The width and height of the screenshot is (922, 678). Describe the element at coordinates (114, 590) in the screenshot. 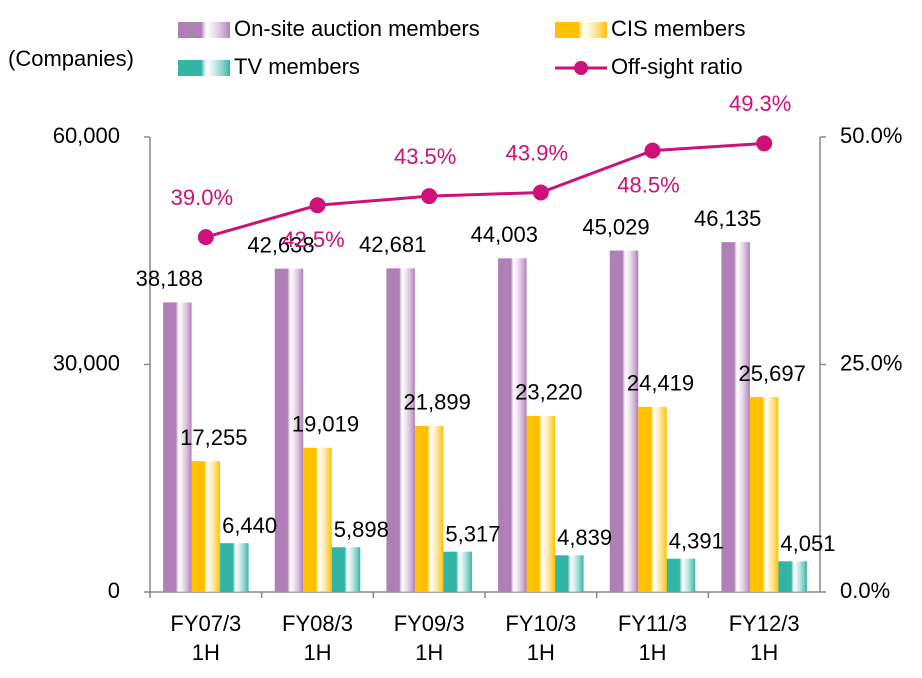

I see `y-tick-label: 0` at that location.